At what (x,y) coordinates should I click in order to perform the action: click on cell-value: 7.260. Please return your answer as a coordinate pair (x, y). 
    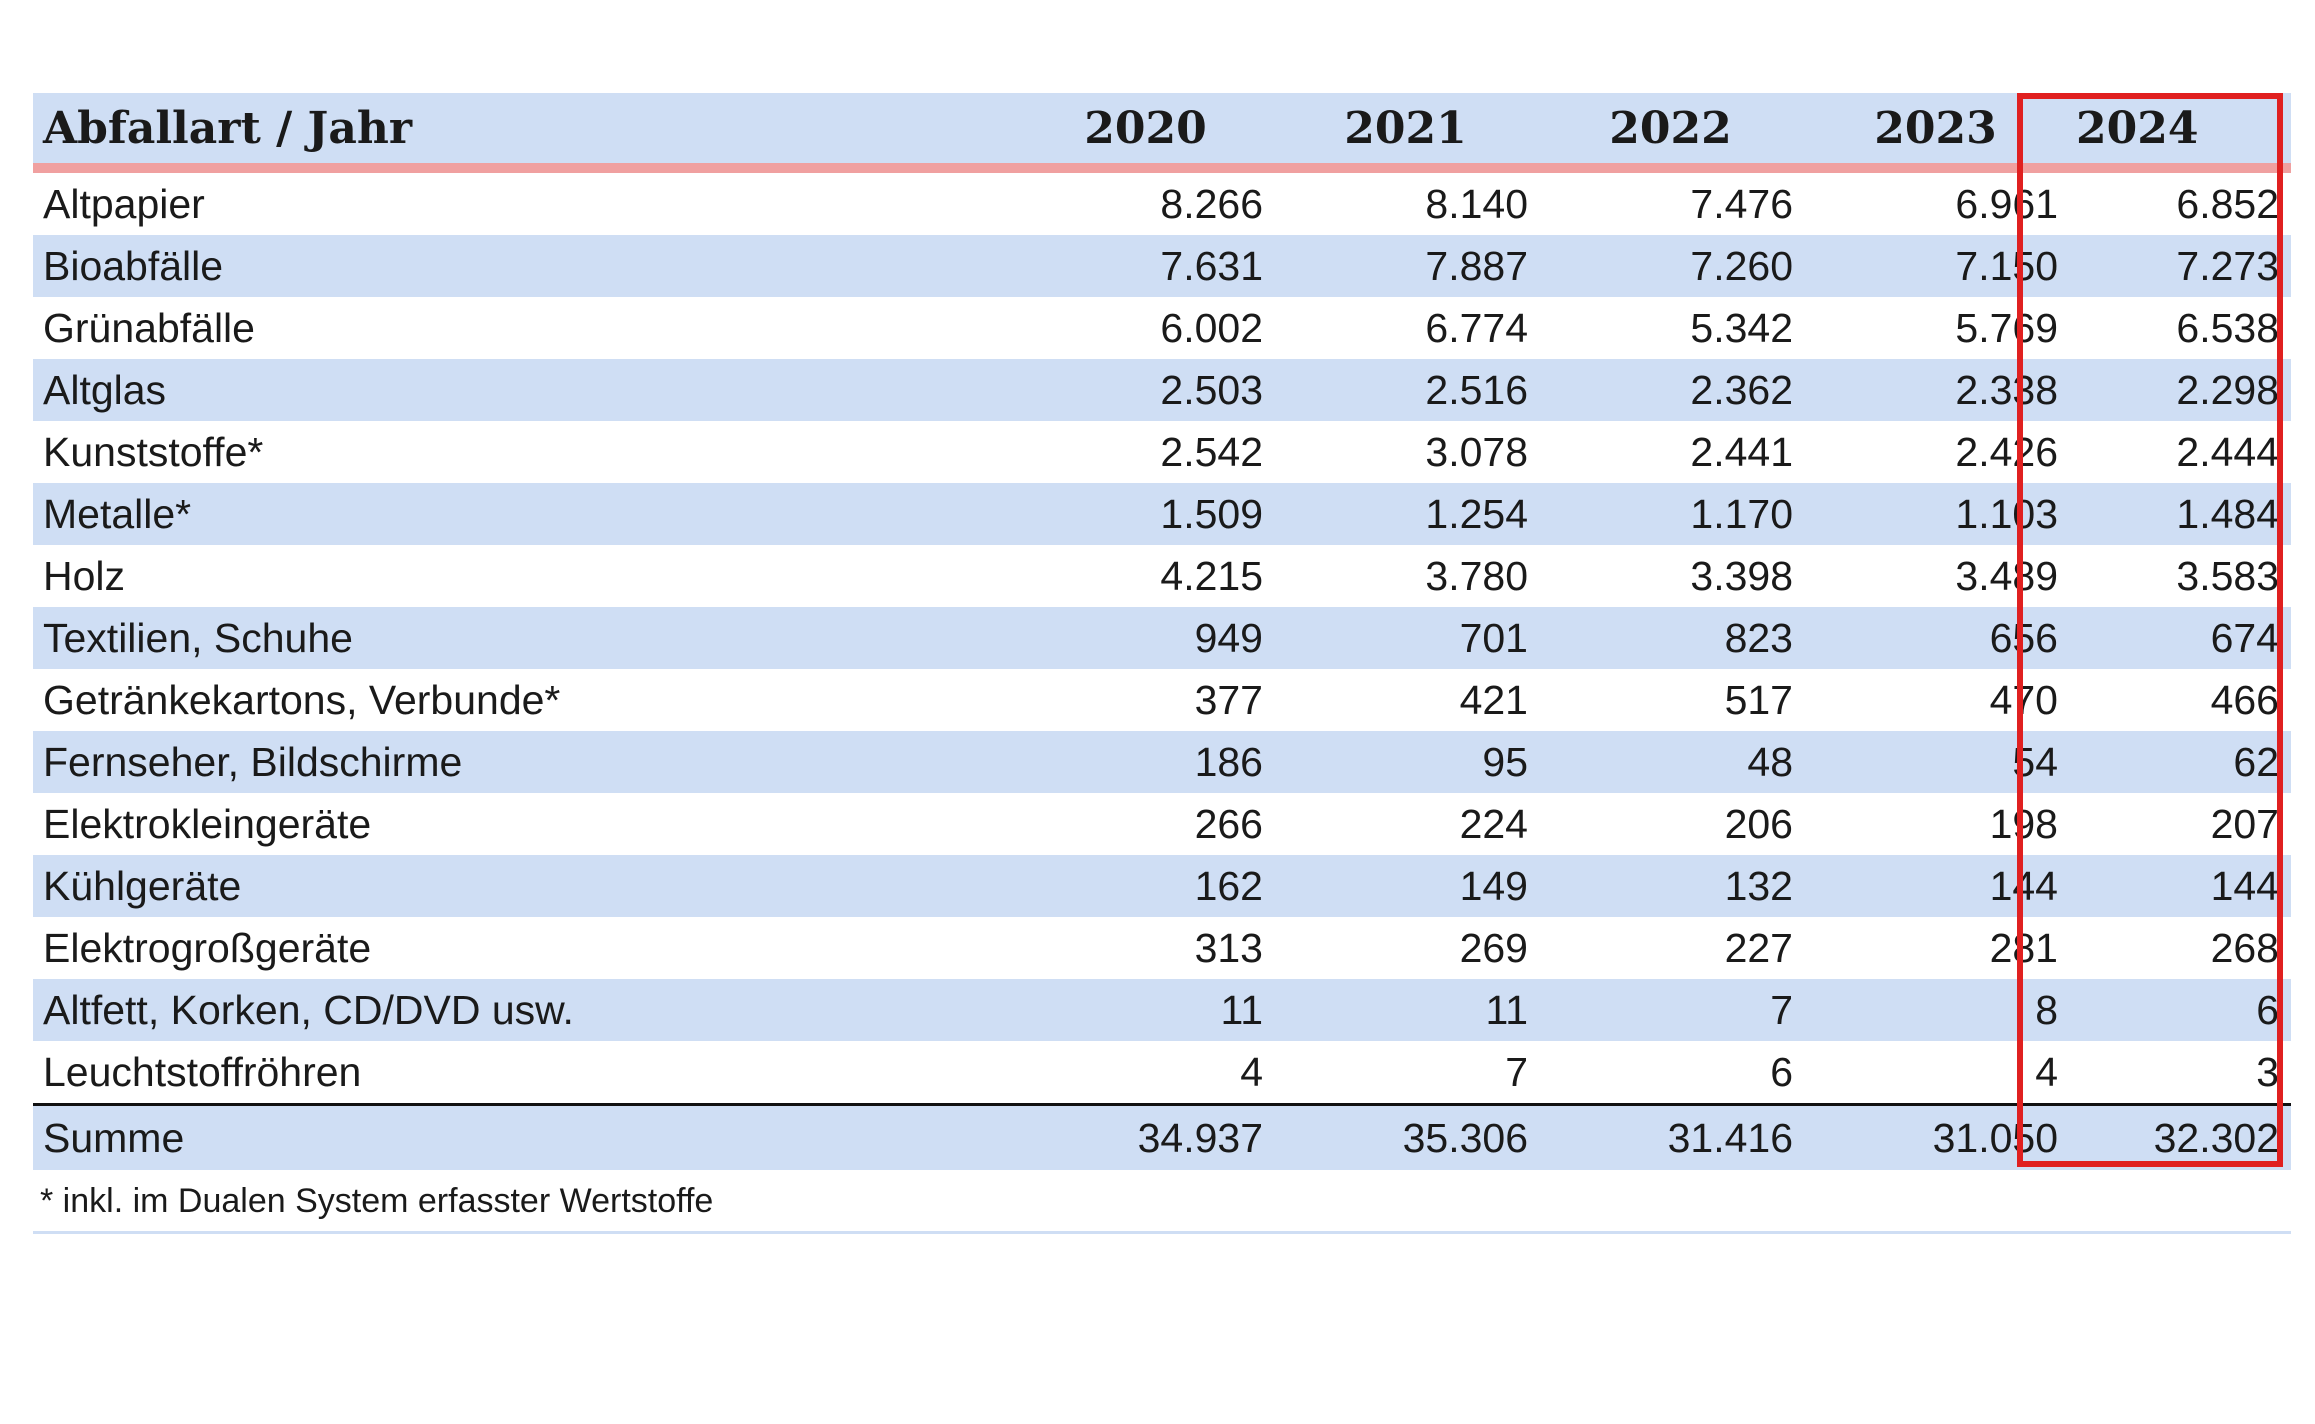
    Looking at the image, I should click on (1670, 266).